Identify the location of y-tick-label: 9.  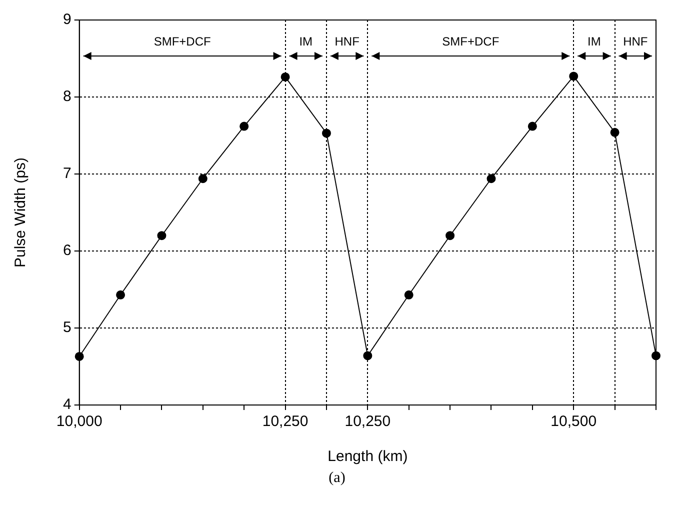
(67, 19).